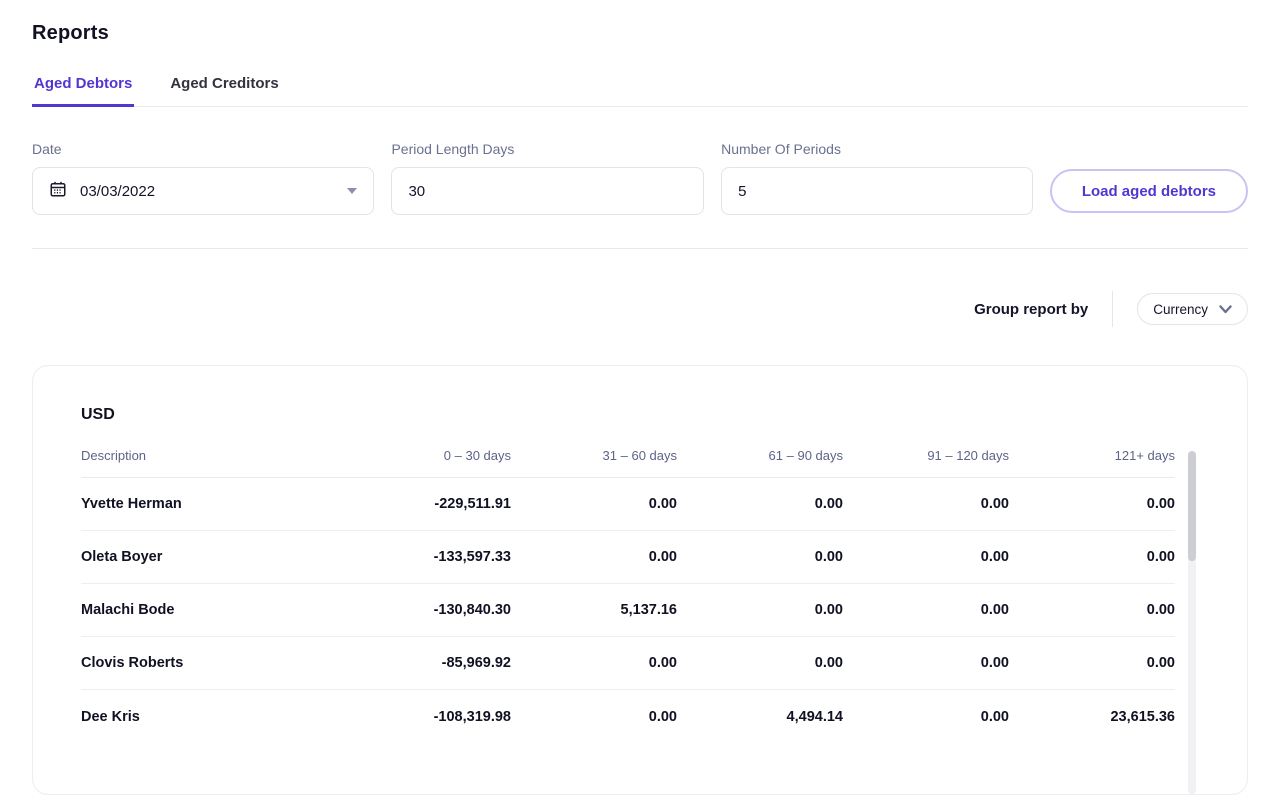 The width and height of the screenshot is (1272, 795). Describe the element at coordinates (83, 83) in the screenshot. I see `tab-aged-debtors-label: Aged Debtors` at that location.